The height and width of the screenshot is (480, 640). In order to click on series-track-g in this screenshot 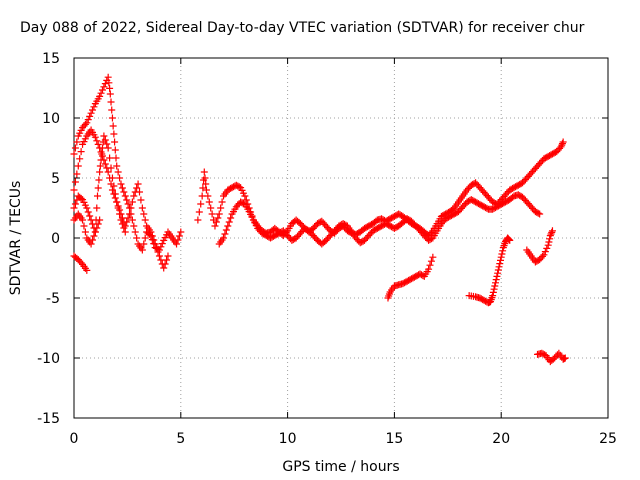, I will do `click(379, 219)`.